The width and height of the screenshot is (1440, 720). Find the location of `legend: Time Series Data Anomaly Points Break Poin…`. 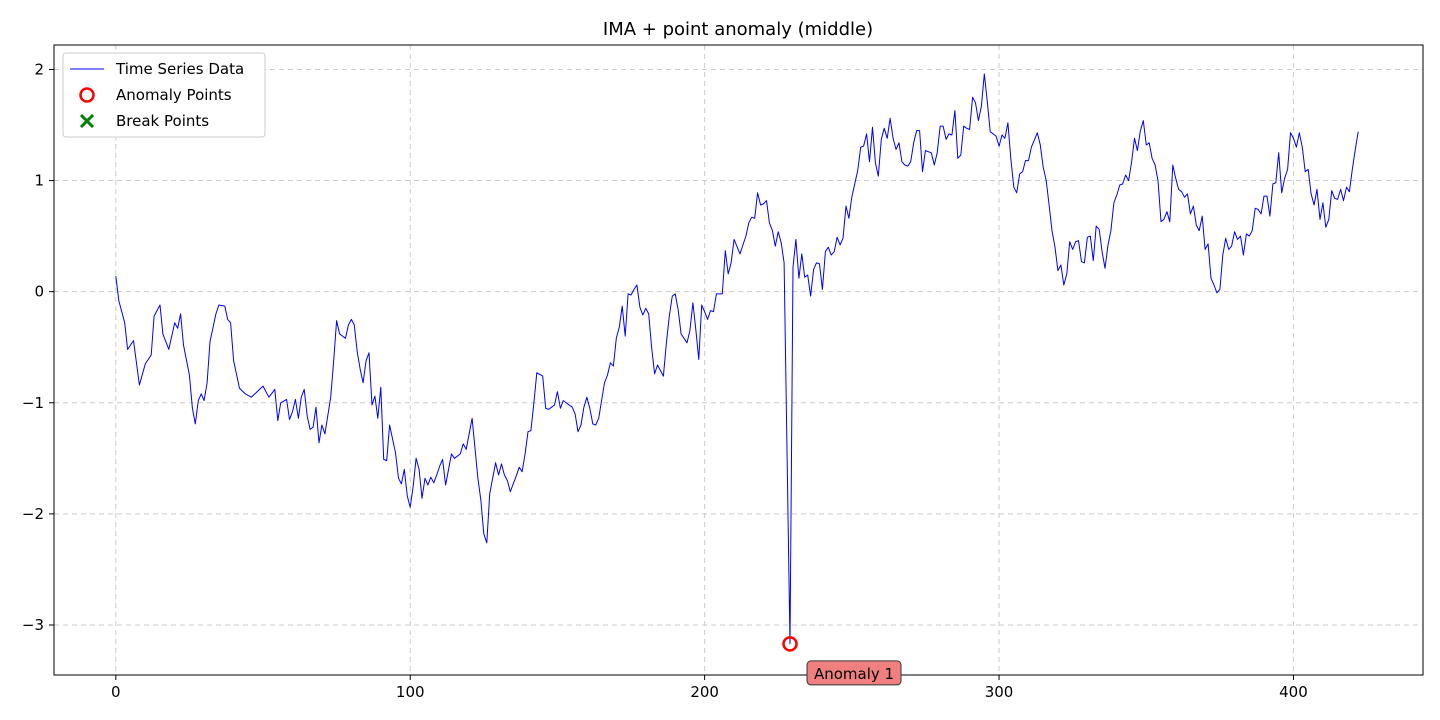

legend: Time Series Data Anomaly Points Break Poin… is located at coordinates (164, 95).